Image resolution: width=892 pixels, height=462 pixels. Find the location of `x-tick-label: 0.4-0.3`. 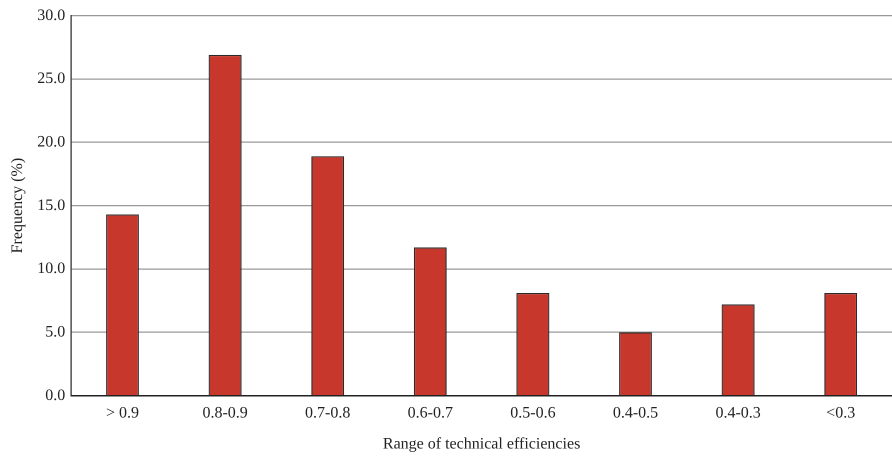

x-tick-label: 0.4-0.3 is located at coordinates (738, 413).